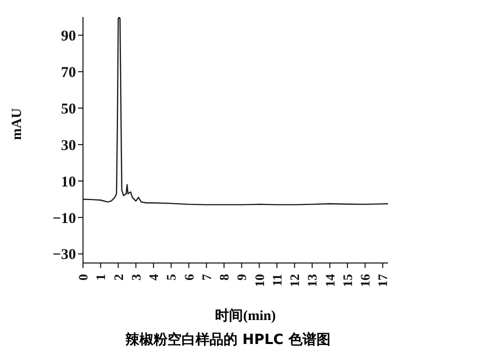 The image size is (487, 351). Describe the element at coordinates (276, 280) in the screenshot. I see `x-tick-label: 11` at that location.